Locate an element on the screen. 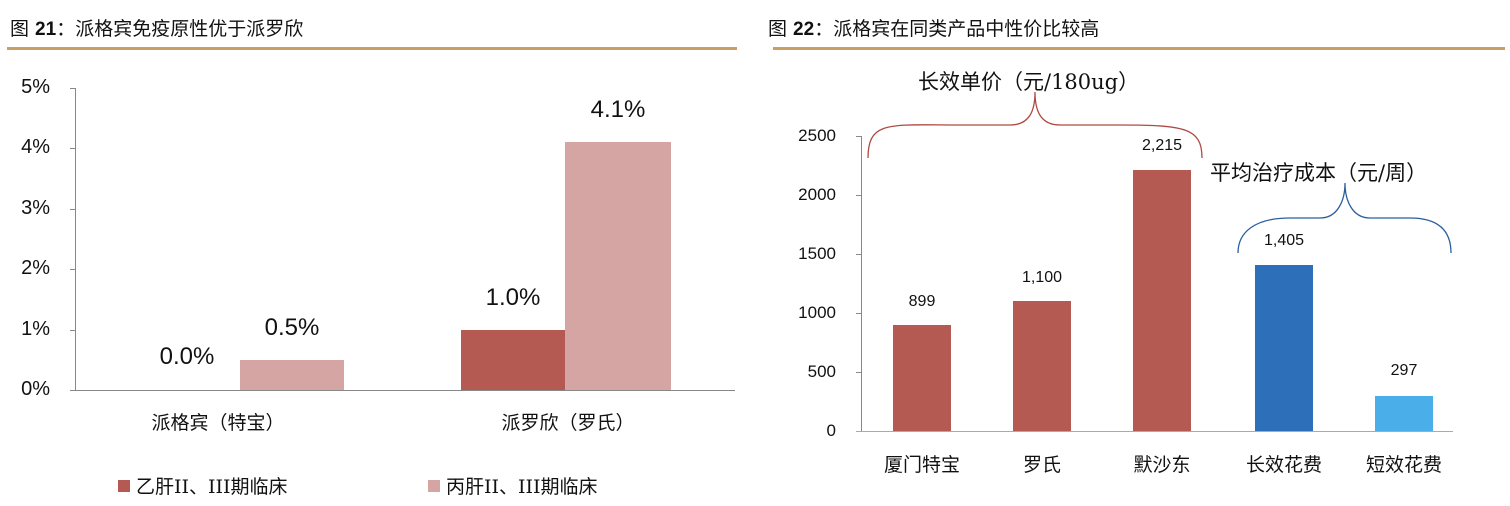  fig21-y-tick-label: 4% is located at coordinates (35, 147).